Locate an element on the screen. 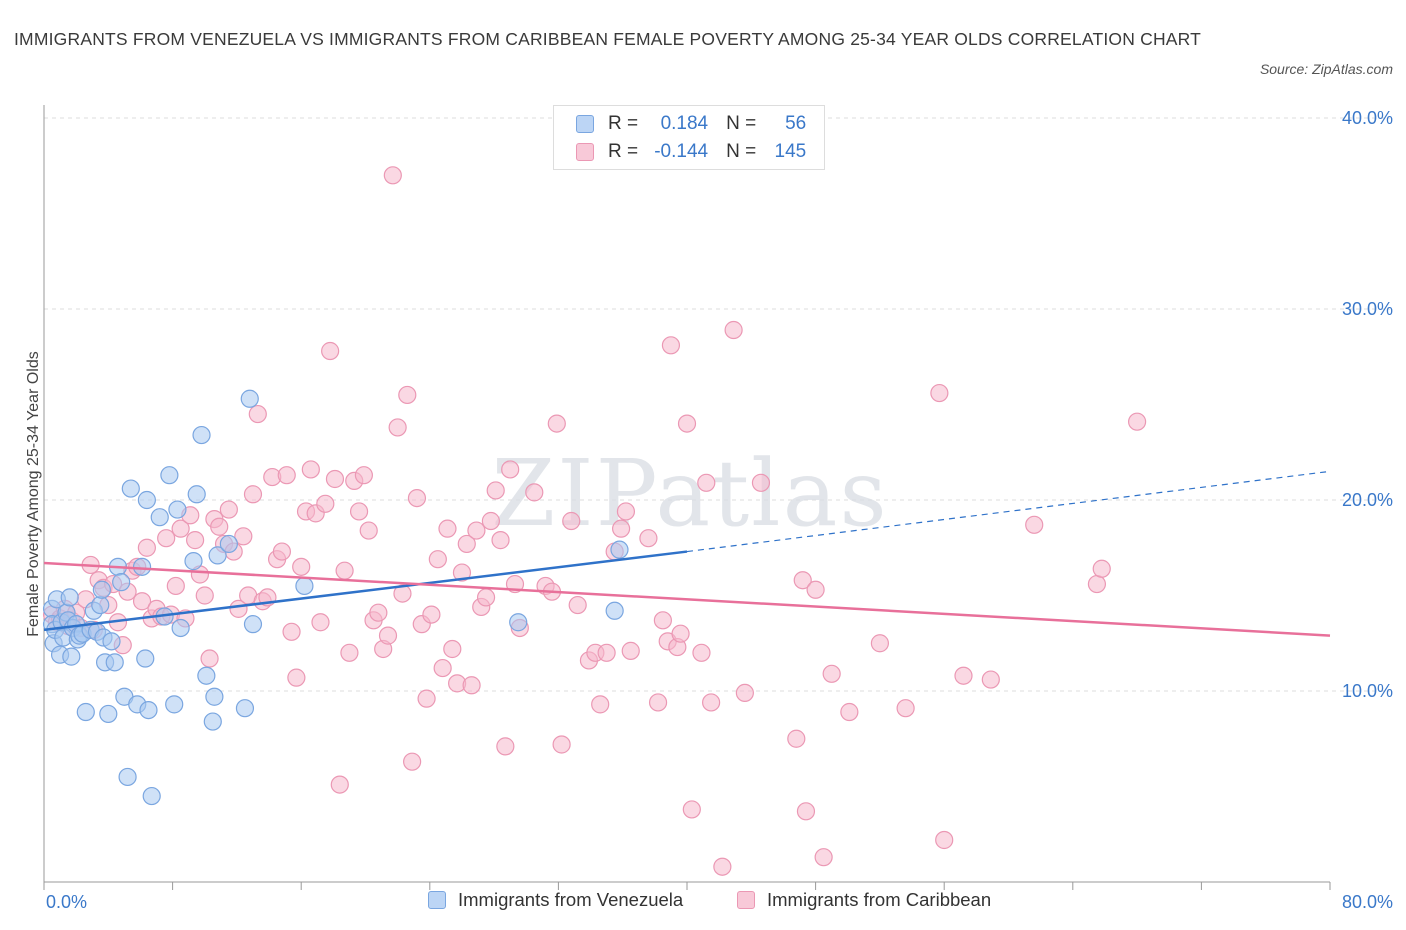 This screenshot has width=1406, height=930. series-legend-label: Immigrants from Venezuela is located at coordinates (571, 899).